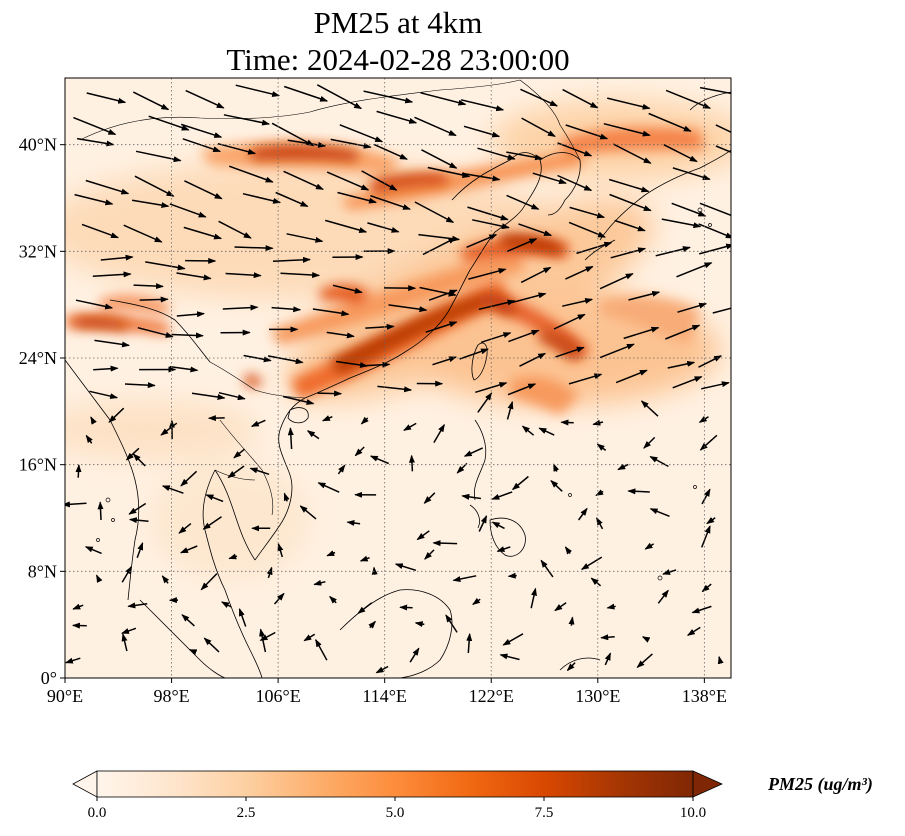 This screenshot has width=905, height=836. What do you see at coordinates (398, 59) in the screenshot?
I see `map-subtitle: Time: 2024-02-28 23:00:00` at bounding box center [398, 59].